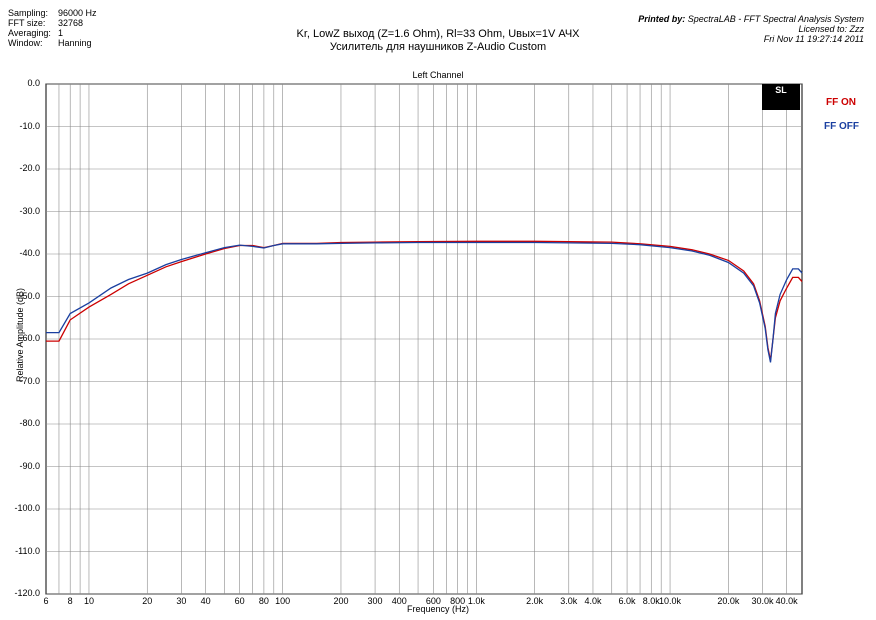 The height and width of the screenshot is (620, 876). I want to click on x-tick-label: 6.0k, so click(627, 601).